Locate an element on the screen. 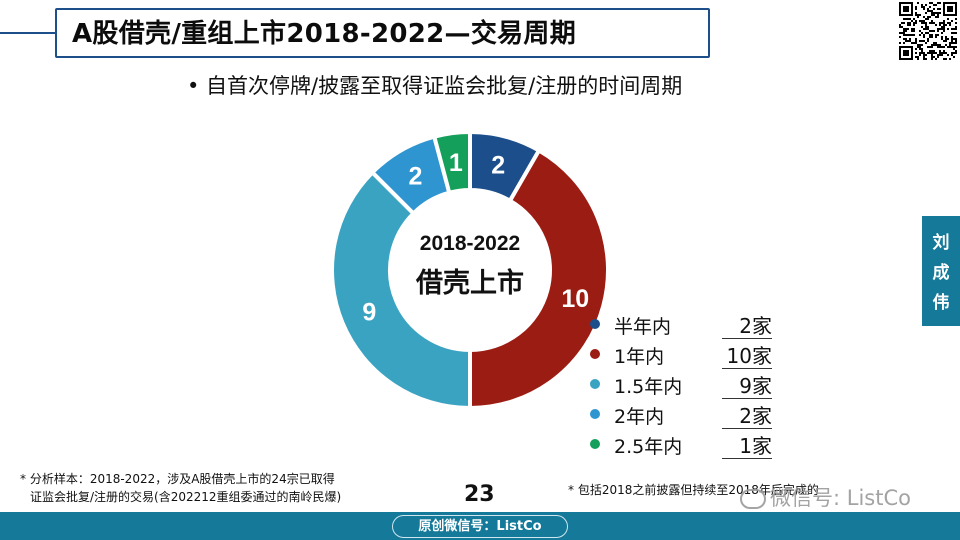 The image size is (960, 540). slice-data-label: 9 is located at coordinates (369, 313).